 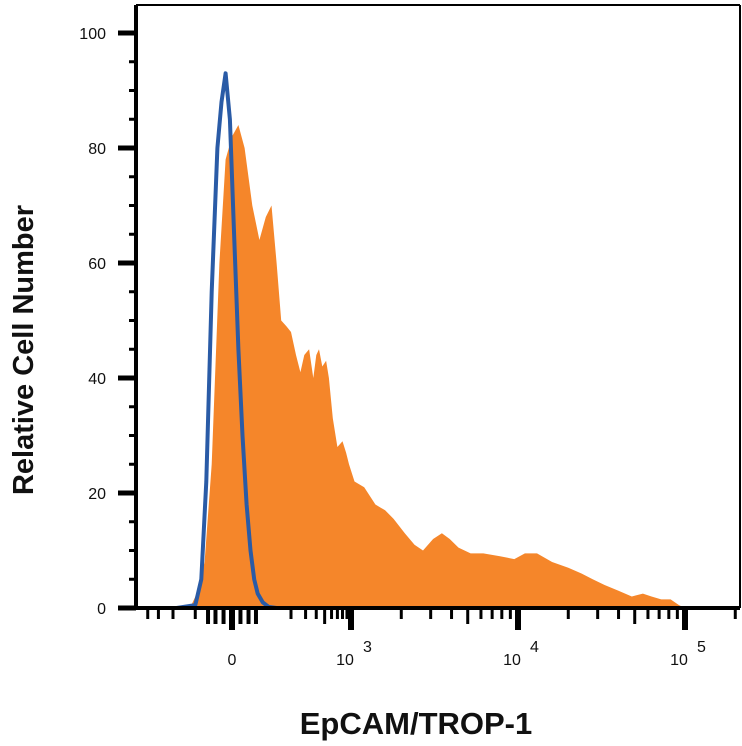 What do you see at coordinates (101, 609) in the screenshot?
I see `y-tick-label: 0` at bounding box center [101, 609].